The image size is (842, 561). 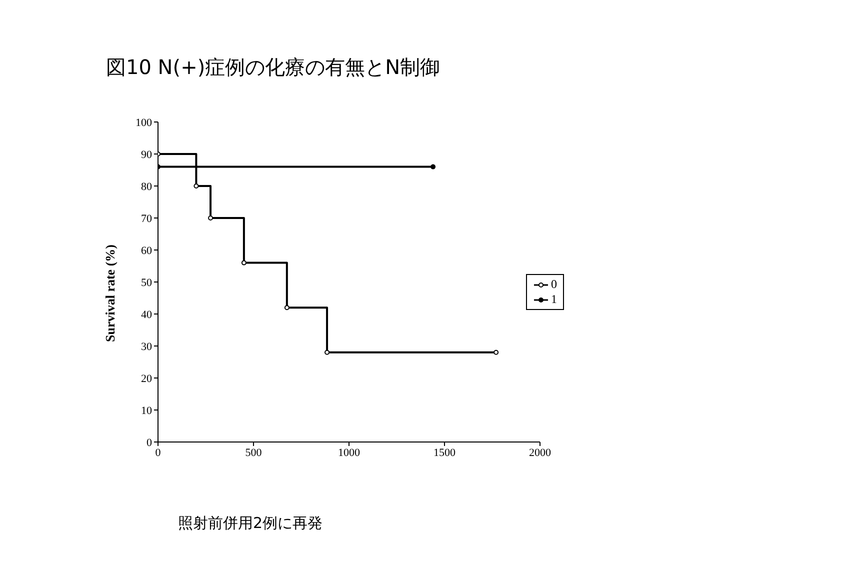 I want to click on legend-label: 0, so click(x=554, y=284).